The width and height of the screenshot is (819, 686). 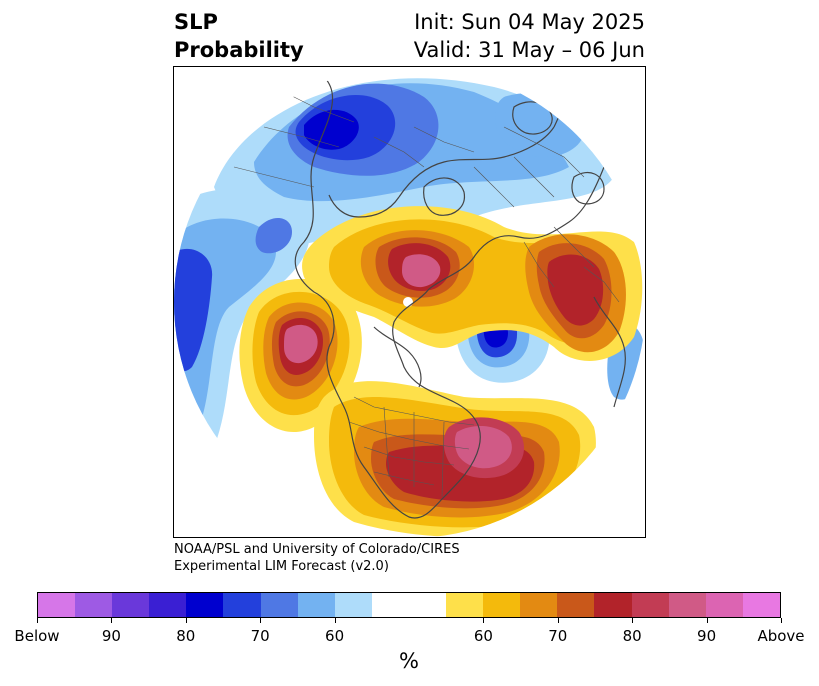 What do you see at coordinates (239, 50) in the screenshot?
I see `title-type: Probability` at bounding box center [239, 50].